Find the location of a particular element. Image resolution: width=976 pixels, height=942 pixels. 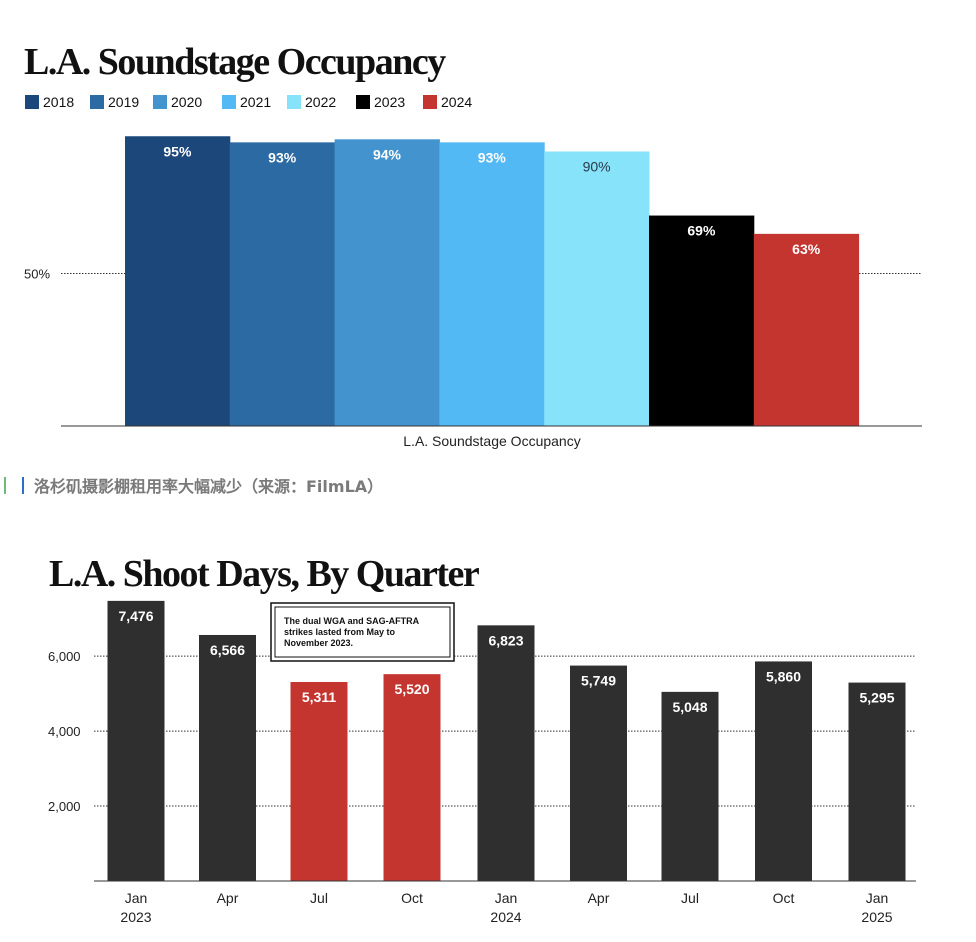

legend-label-2020: 2020 is located at coordinates (186, 102).